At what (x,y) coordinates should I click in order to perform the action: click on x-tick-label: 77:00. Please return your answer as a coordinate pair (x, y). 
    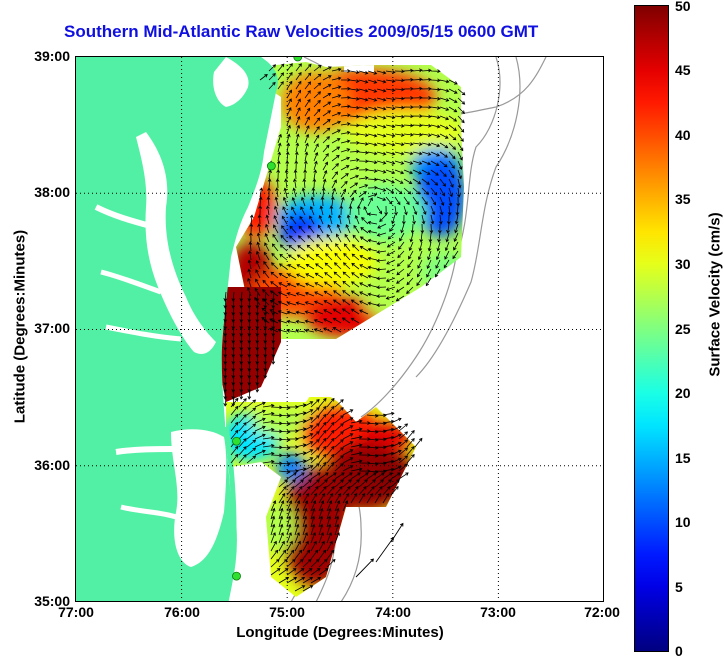
    Looking at the image, I should click on (76, 612).